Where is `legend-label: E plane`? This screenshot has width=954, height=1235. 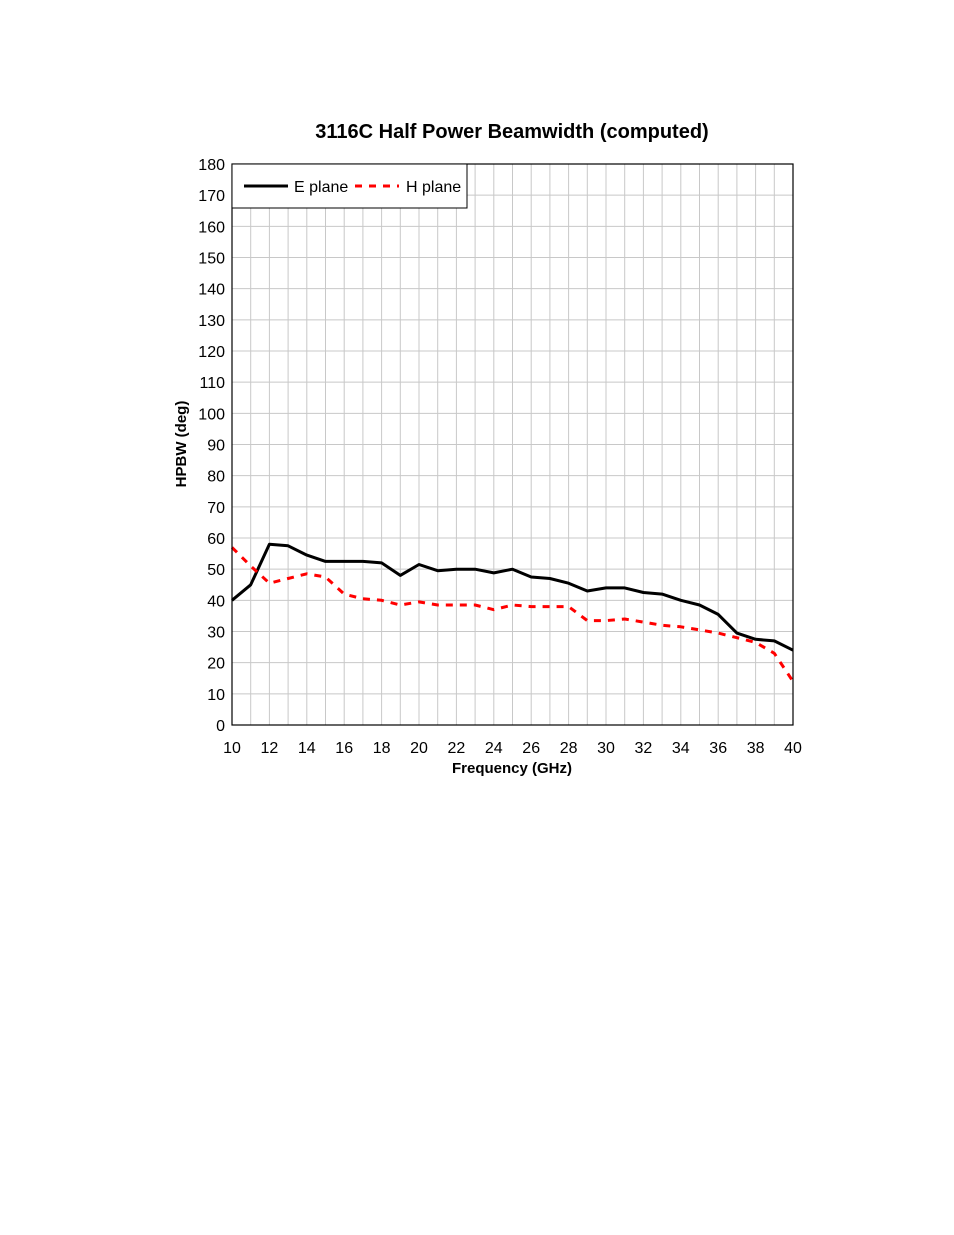
legend-label: E plane is located at coordinates (321, 187).